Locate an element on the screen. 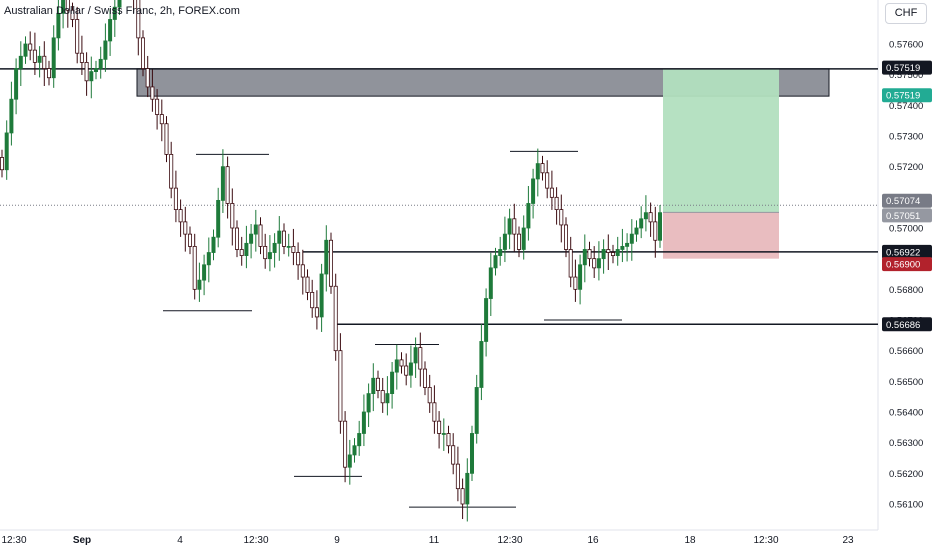  price-tick-label: 0.57400 is located at coordinates (906, 106).